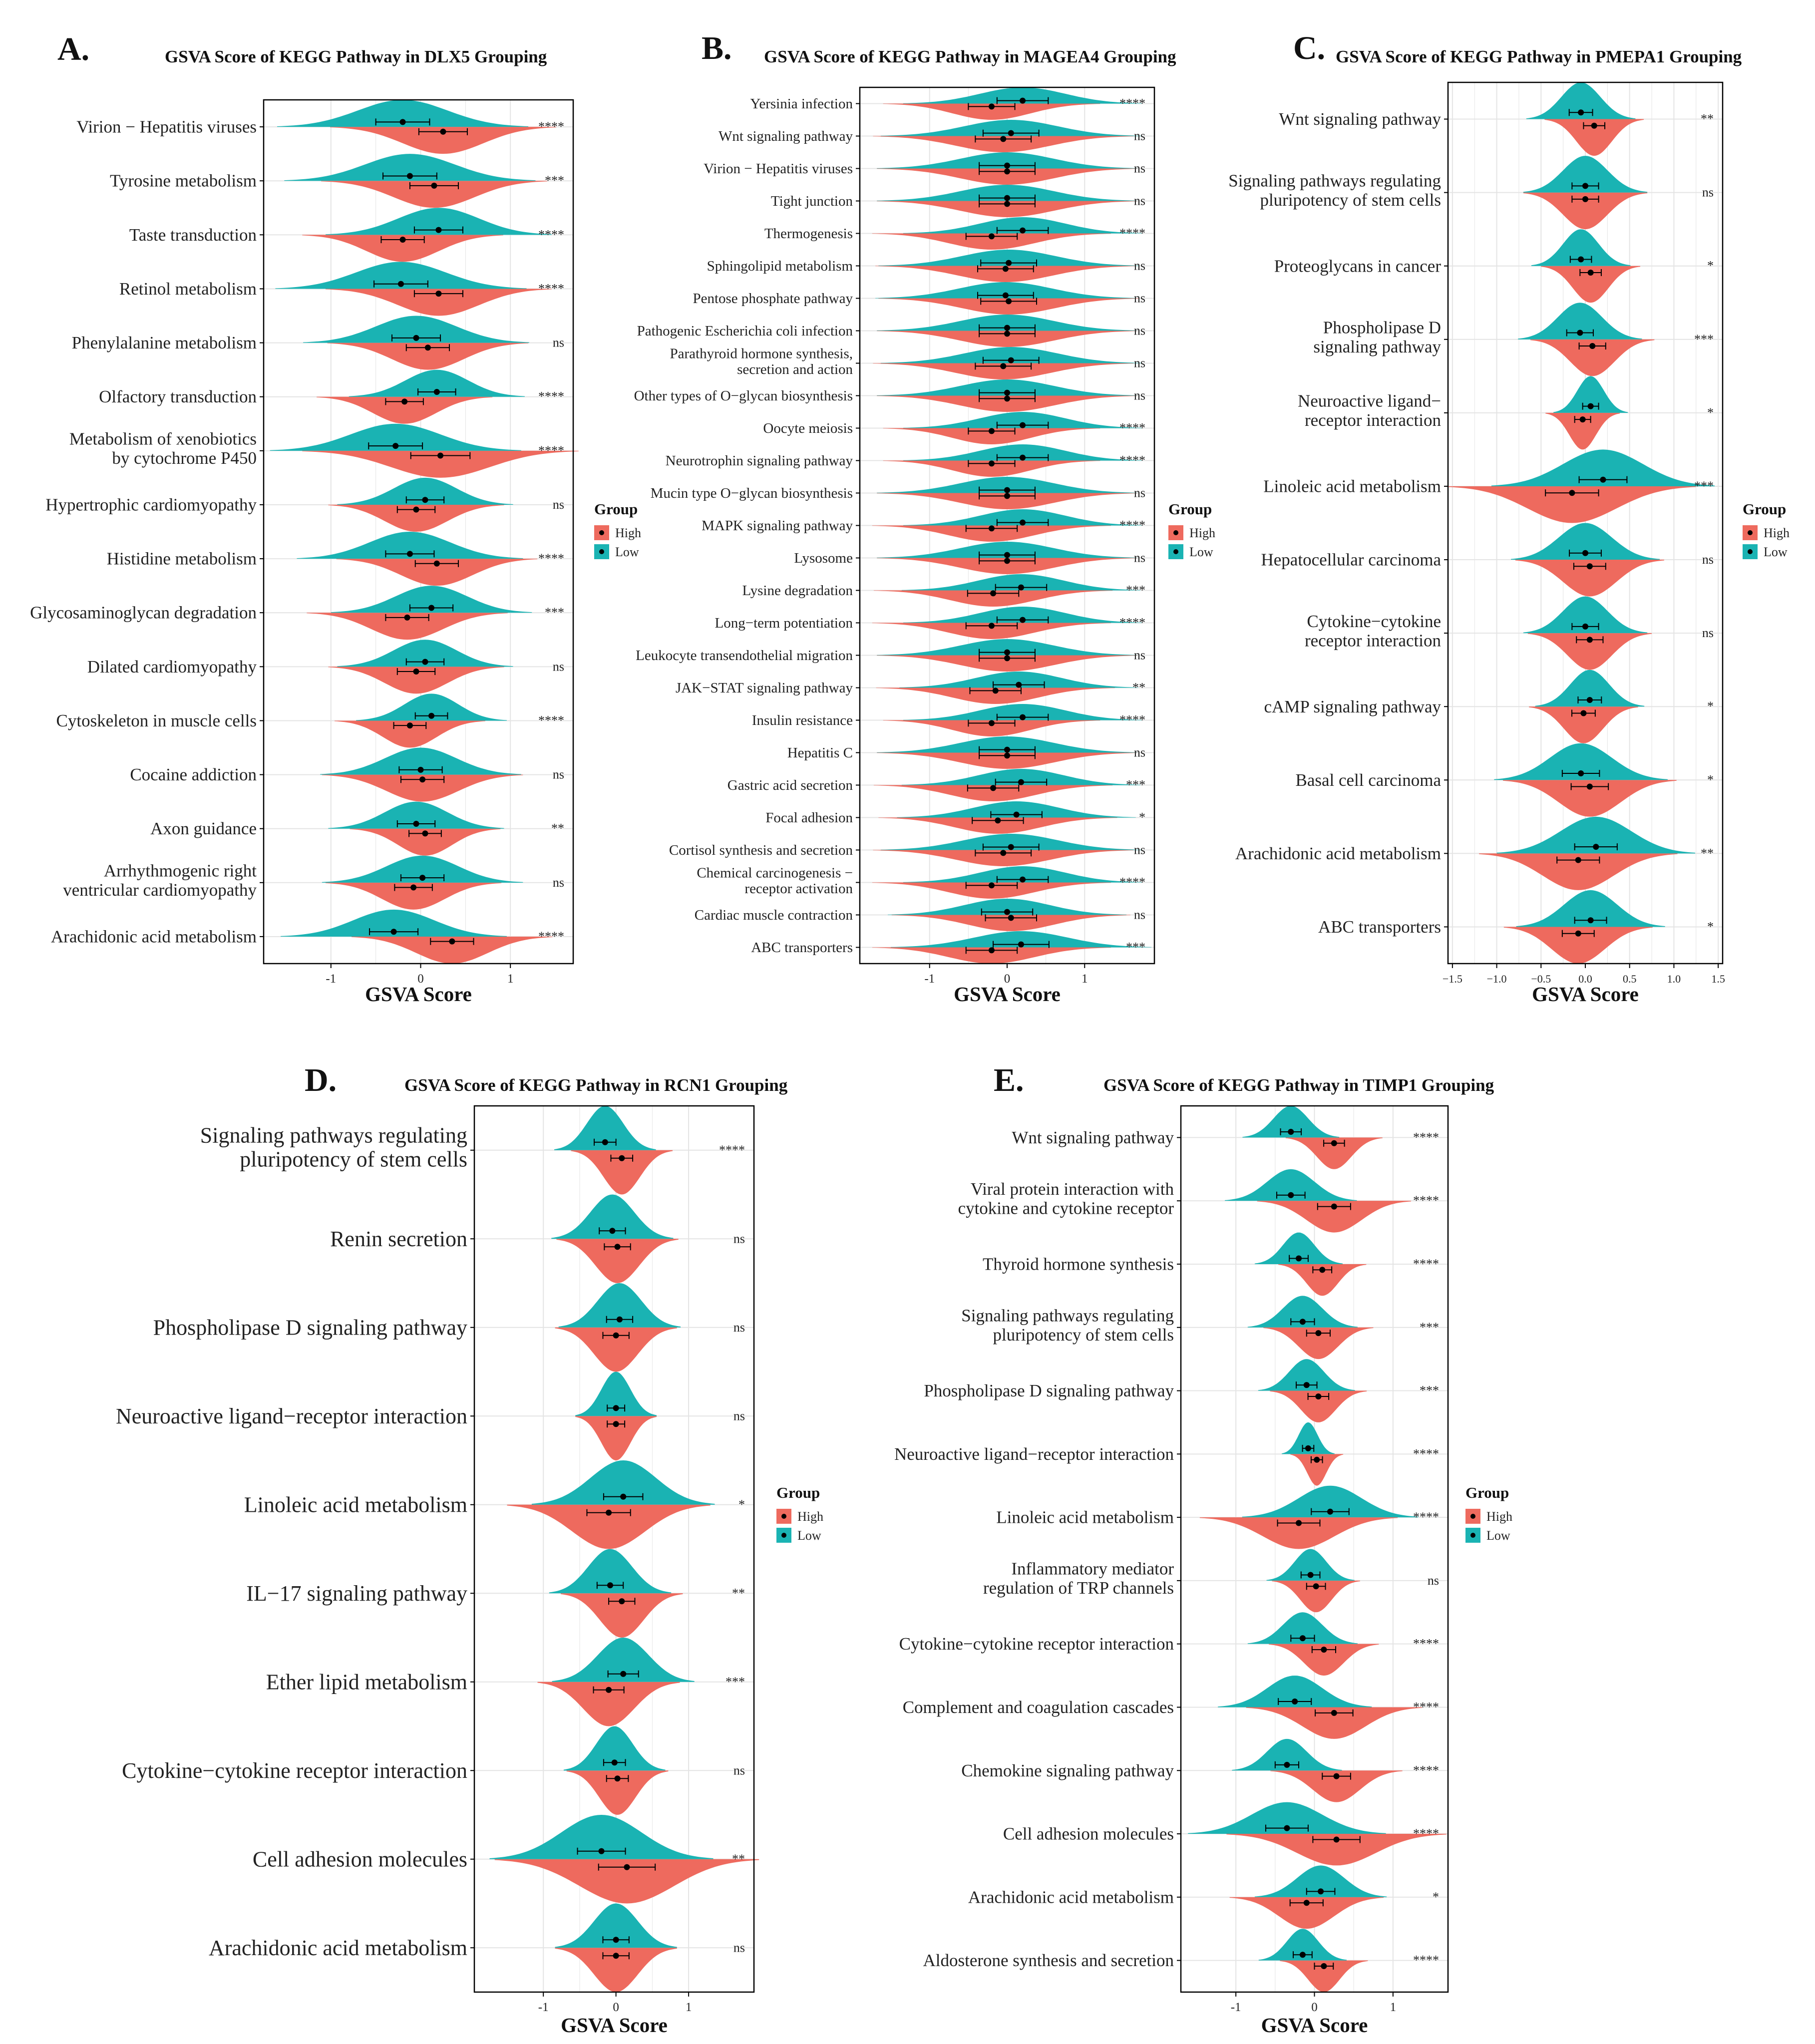 The image size is (1815, 2044). I want to click on category-label-line: Dilated cardiomyopathy, so click(172, 667).